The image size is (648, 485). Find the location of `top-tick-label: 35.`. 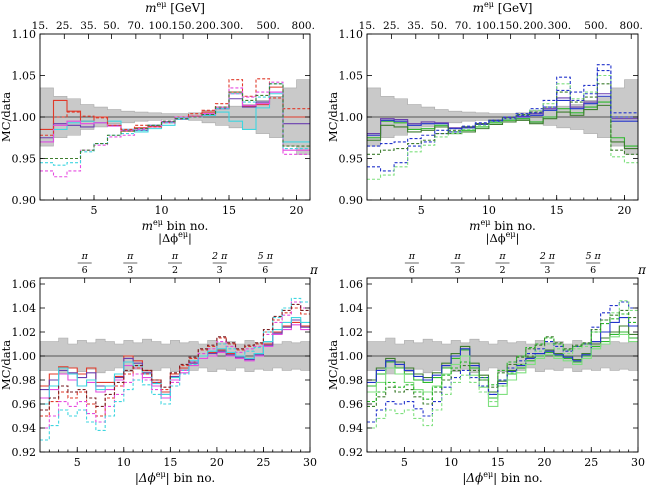

top-tick-label: 35. is located at coordinates (88, 26).